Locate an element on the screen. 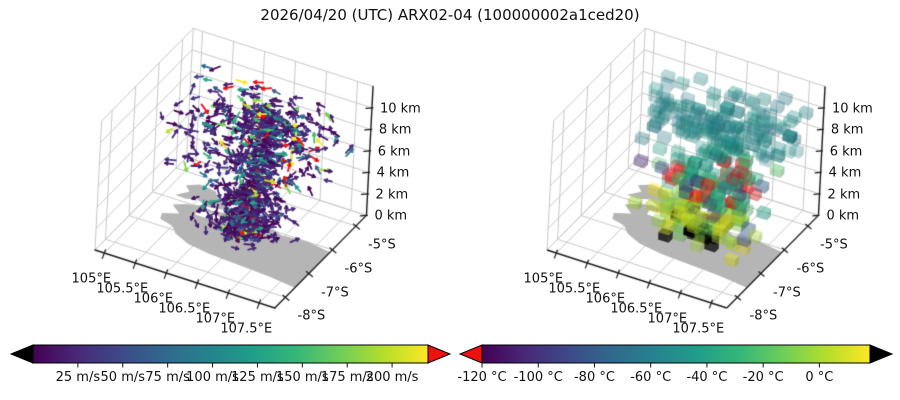  colorbar-tick-label: -60 °C is located at coordinates (651, 377).